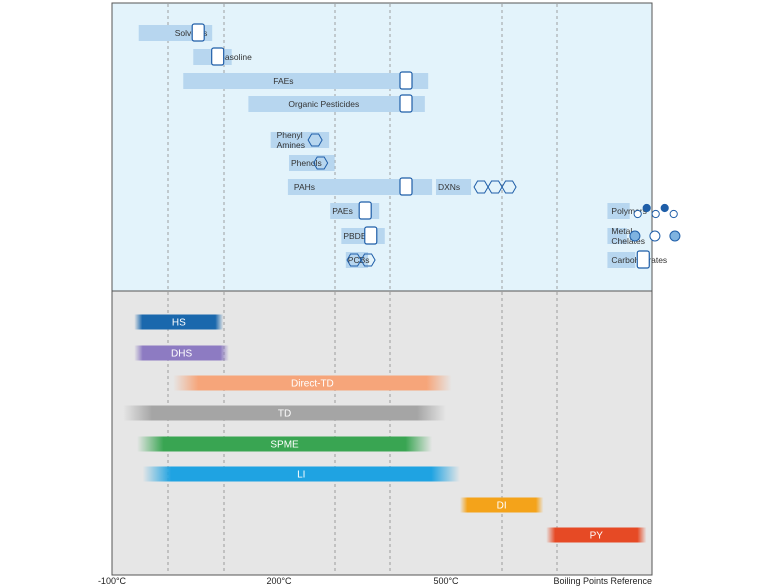 This screenshot has height=587, width=757. I want to click on technique-label: PY, so click(597, 536).